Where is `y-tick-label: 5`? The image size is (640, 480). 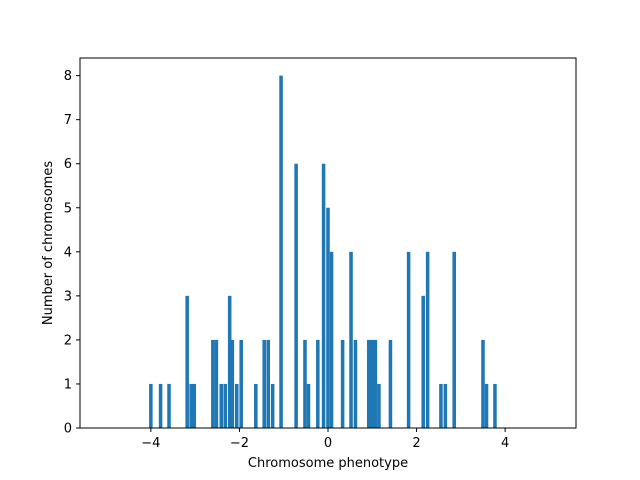
y-tick-label: 5 is located at coordinates (68, 208).